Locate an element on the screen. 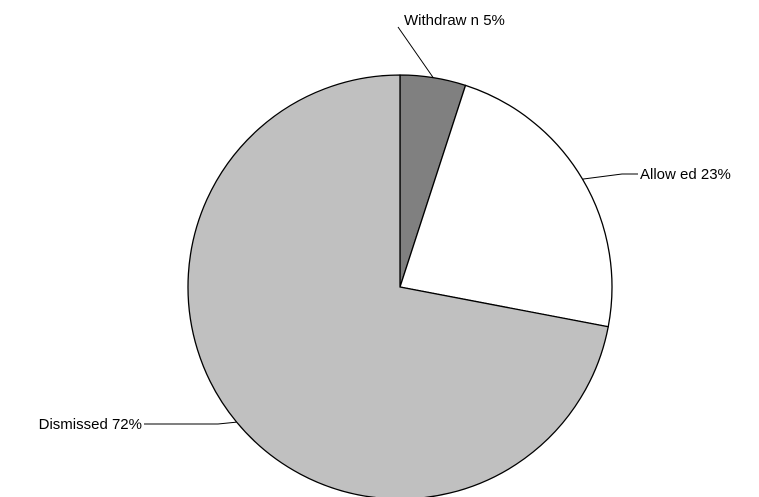 The image size is (759, 497). leader-line-dismissed is located at coordinates (190, 423).